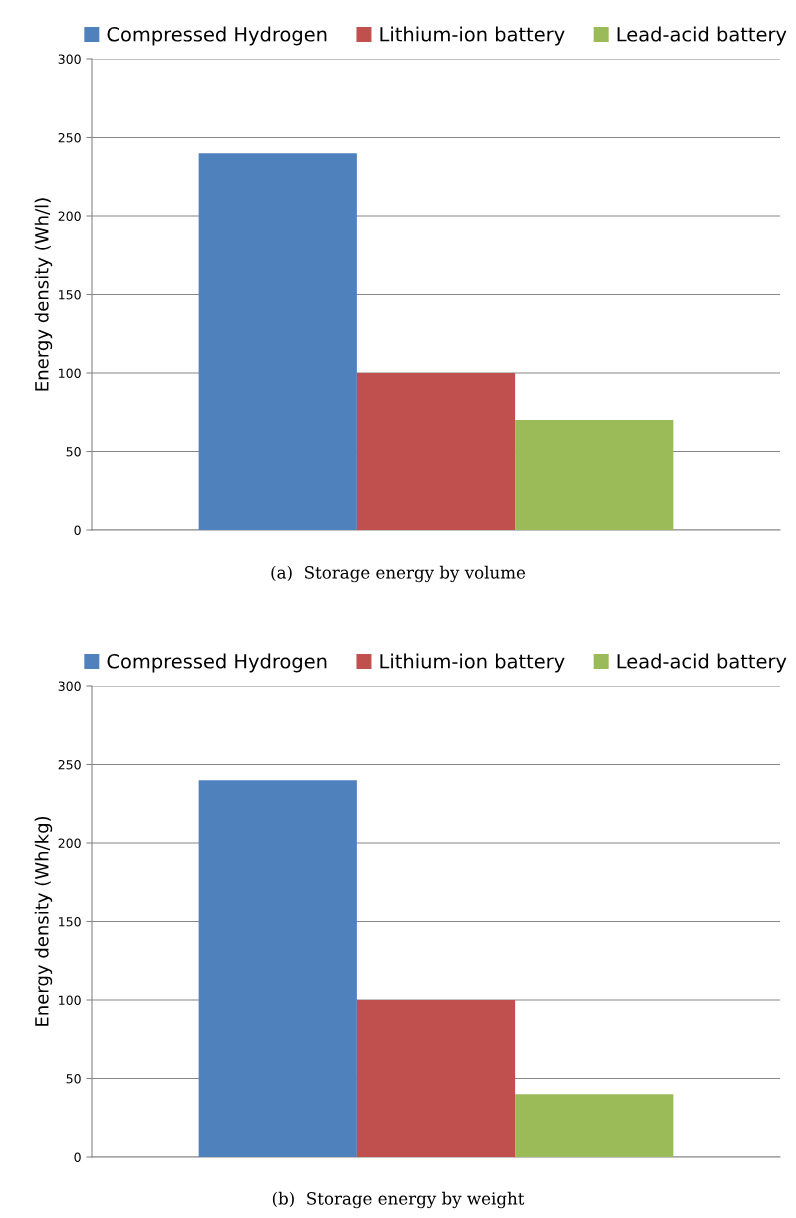  Describe the element at coordinates (398, 1200) in the screenshot. I see `text: (b) Storage energy by weight` at that location.